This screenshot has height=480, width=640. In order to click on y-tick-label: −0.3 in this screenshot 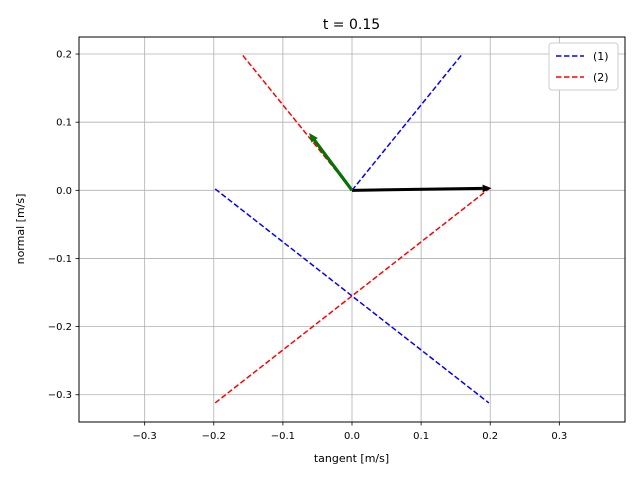, I will do `click(60, 395)`.